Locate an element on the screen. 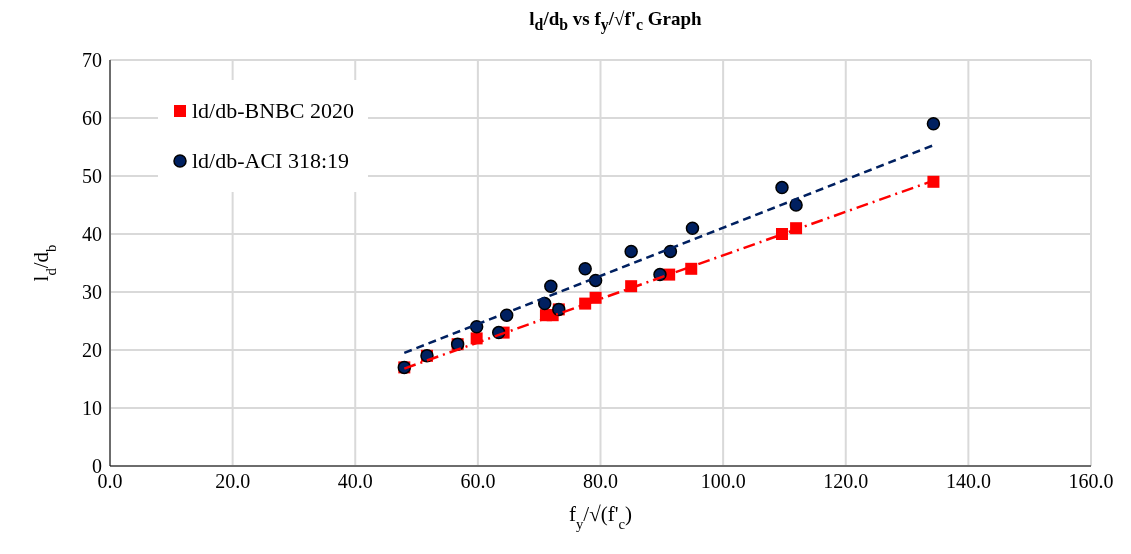 The height and width of the screenshot is (554, 1131). x-tick-label: 20.0 is located at coordinates (233, 481).